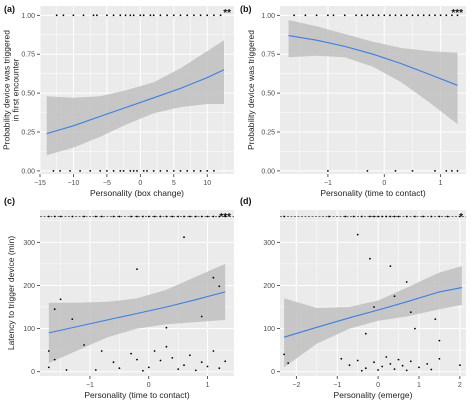  Describe the element at coordinates (268, 94) in the screenshot. I see `y-tick-label: 0.50` at that location.